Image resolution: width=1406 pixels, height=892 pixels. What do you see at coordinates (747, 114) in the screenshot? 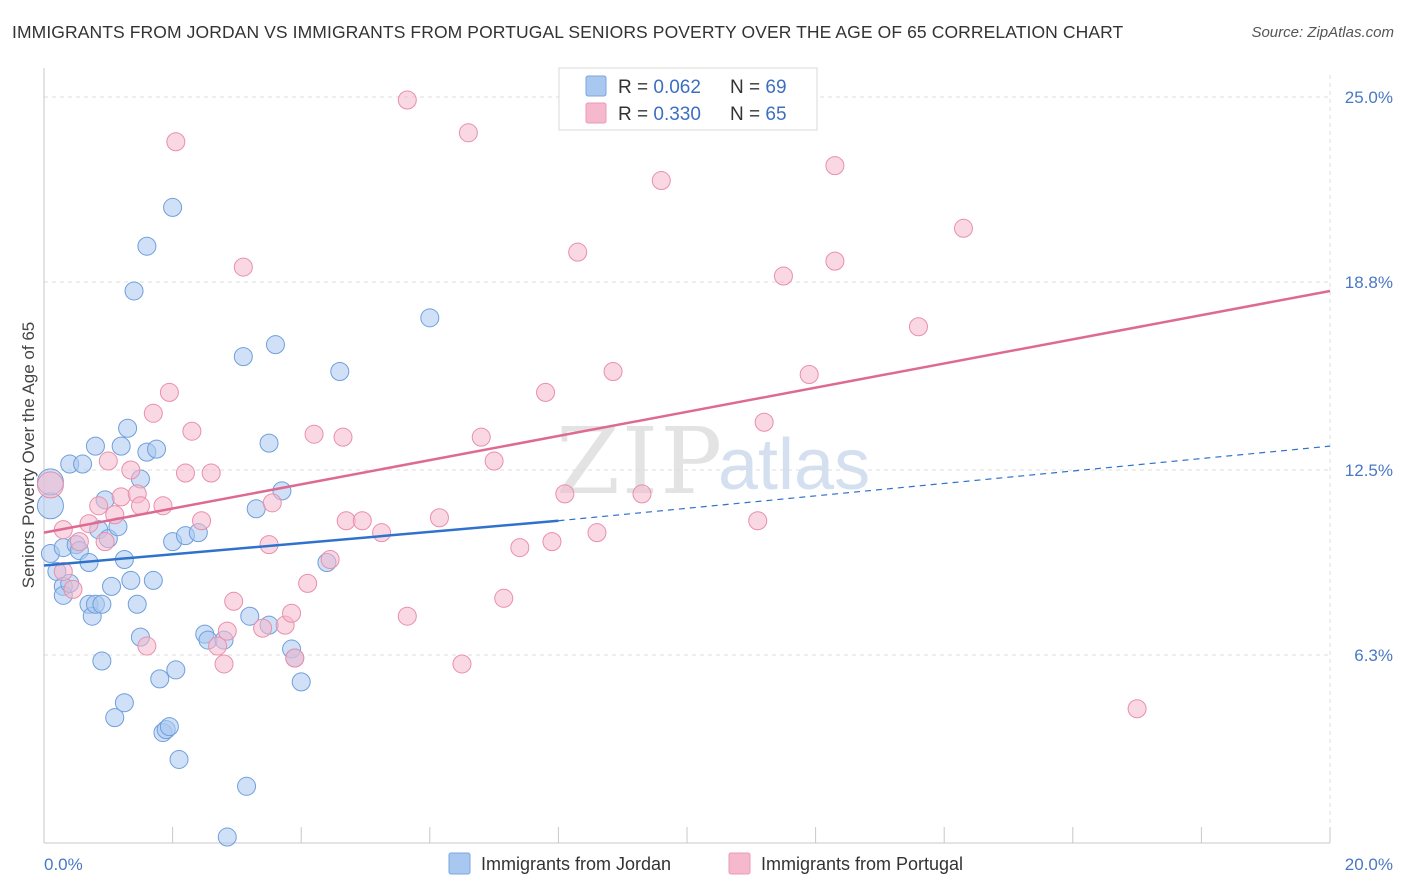
I see `legend-n-label-portugal: N =` at bounding box center [747, 114].